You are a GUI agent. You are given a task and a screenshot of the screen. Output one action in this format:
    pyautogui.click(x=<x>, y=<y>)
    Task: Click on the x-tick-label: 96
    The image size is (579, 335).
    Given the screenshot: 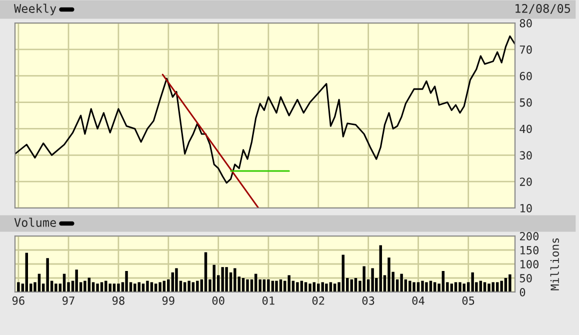 What is the action you would take?
    pyautogui.click(x=18, y=300)
    